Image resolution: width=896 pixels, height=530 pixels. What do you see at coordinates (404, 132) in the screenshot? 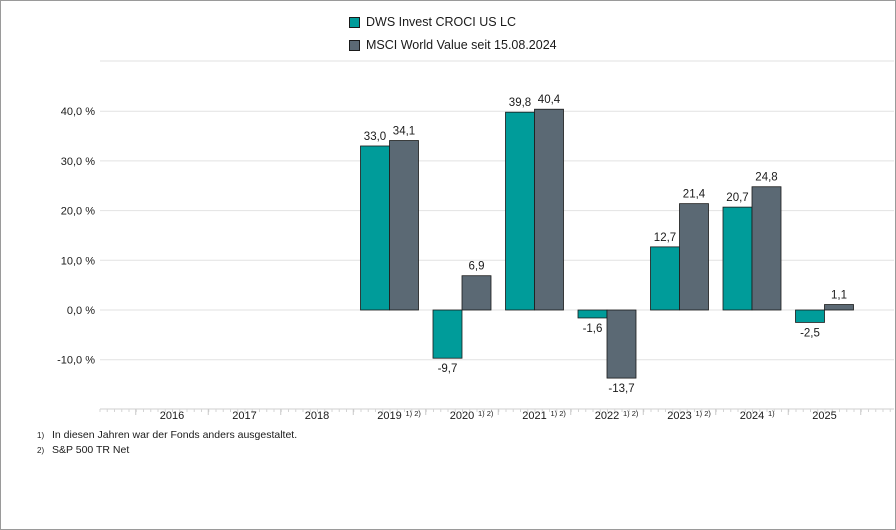
I see `data-label-benchmark: 34,1` at bounding box center [404, 132].